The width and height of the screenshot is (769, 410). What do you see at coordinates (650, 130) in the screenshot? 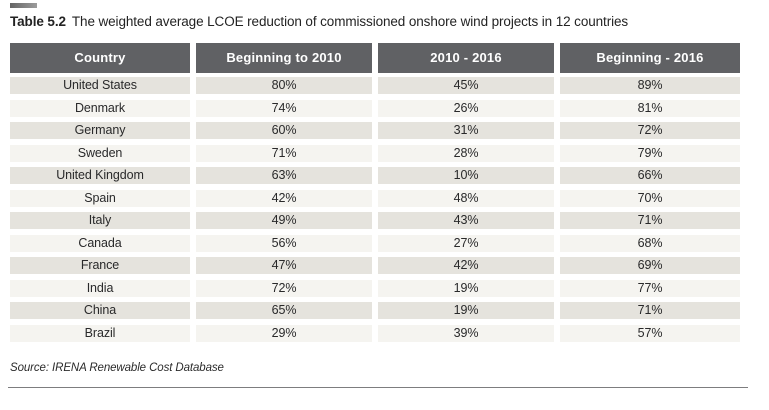
I see `cell-beginning-2016: 72%` at bounding box center [650, 130].